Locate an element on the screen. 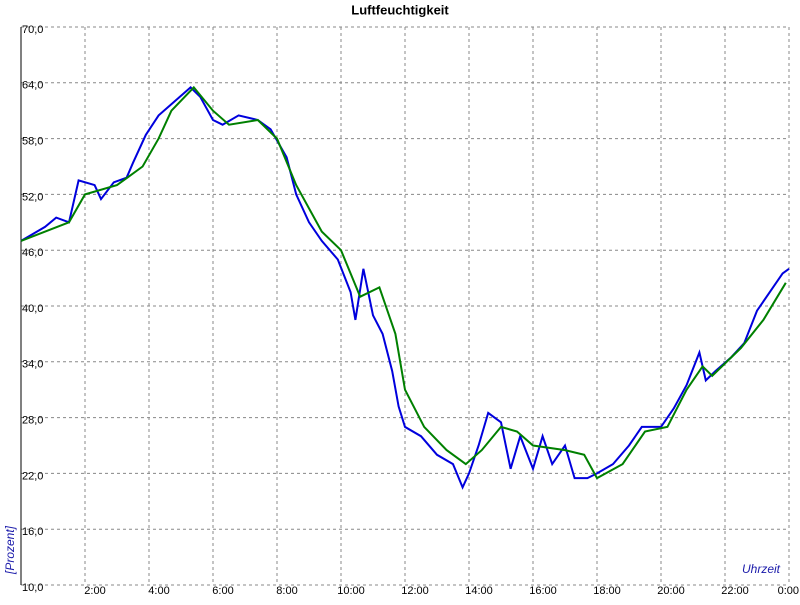 This screenshot has height=605, width=800. y-tick-label: 10,0 is located at coordinates (32, 588).